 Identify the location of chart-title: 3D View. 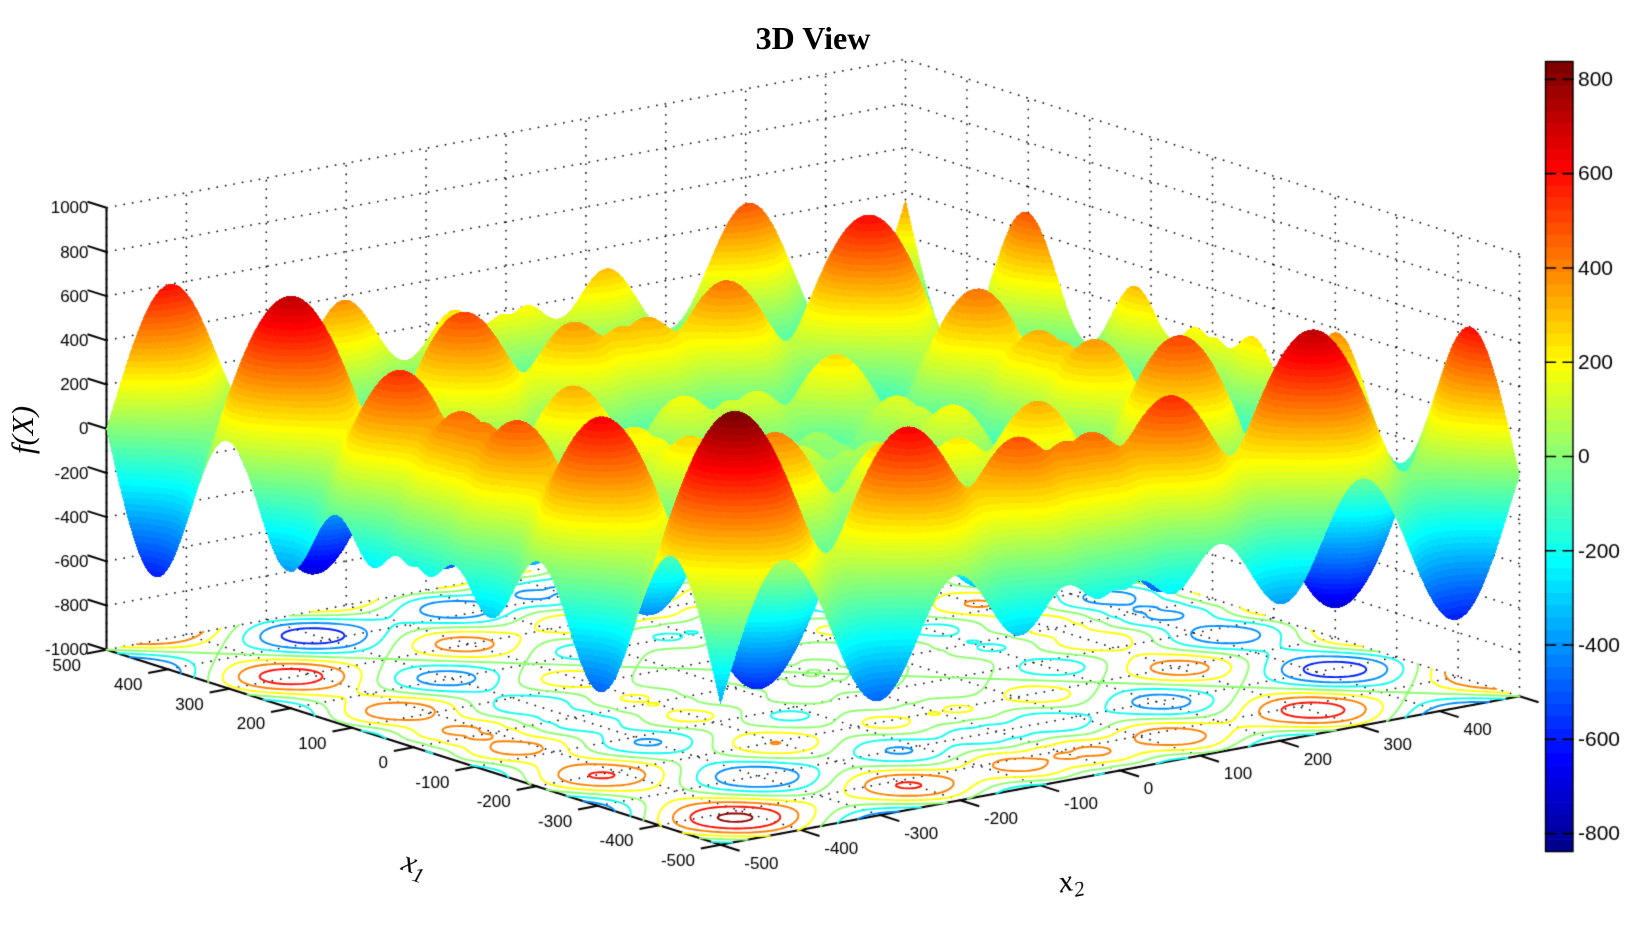
(813, 38).